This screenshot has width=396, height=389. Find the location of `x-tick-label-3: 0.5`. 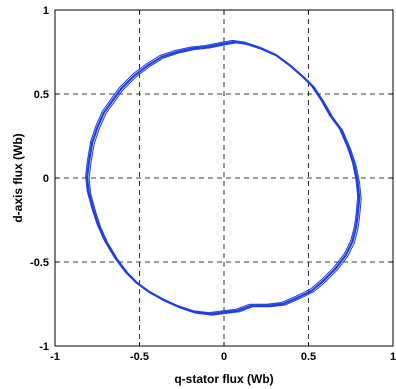

x-tick-label-3: 0.5 is located at coordinates (308, 357).